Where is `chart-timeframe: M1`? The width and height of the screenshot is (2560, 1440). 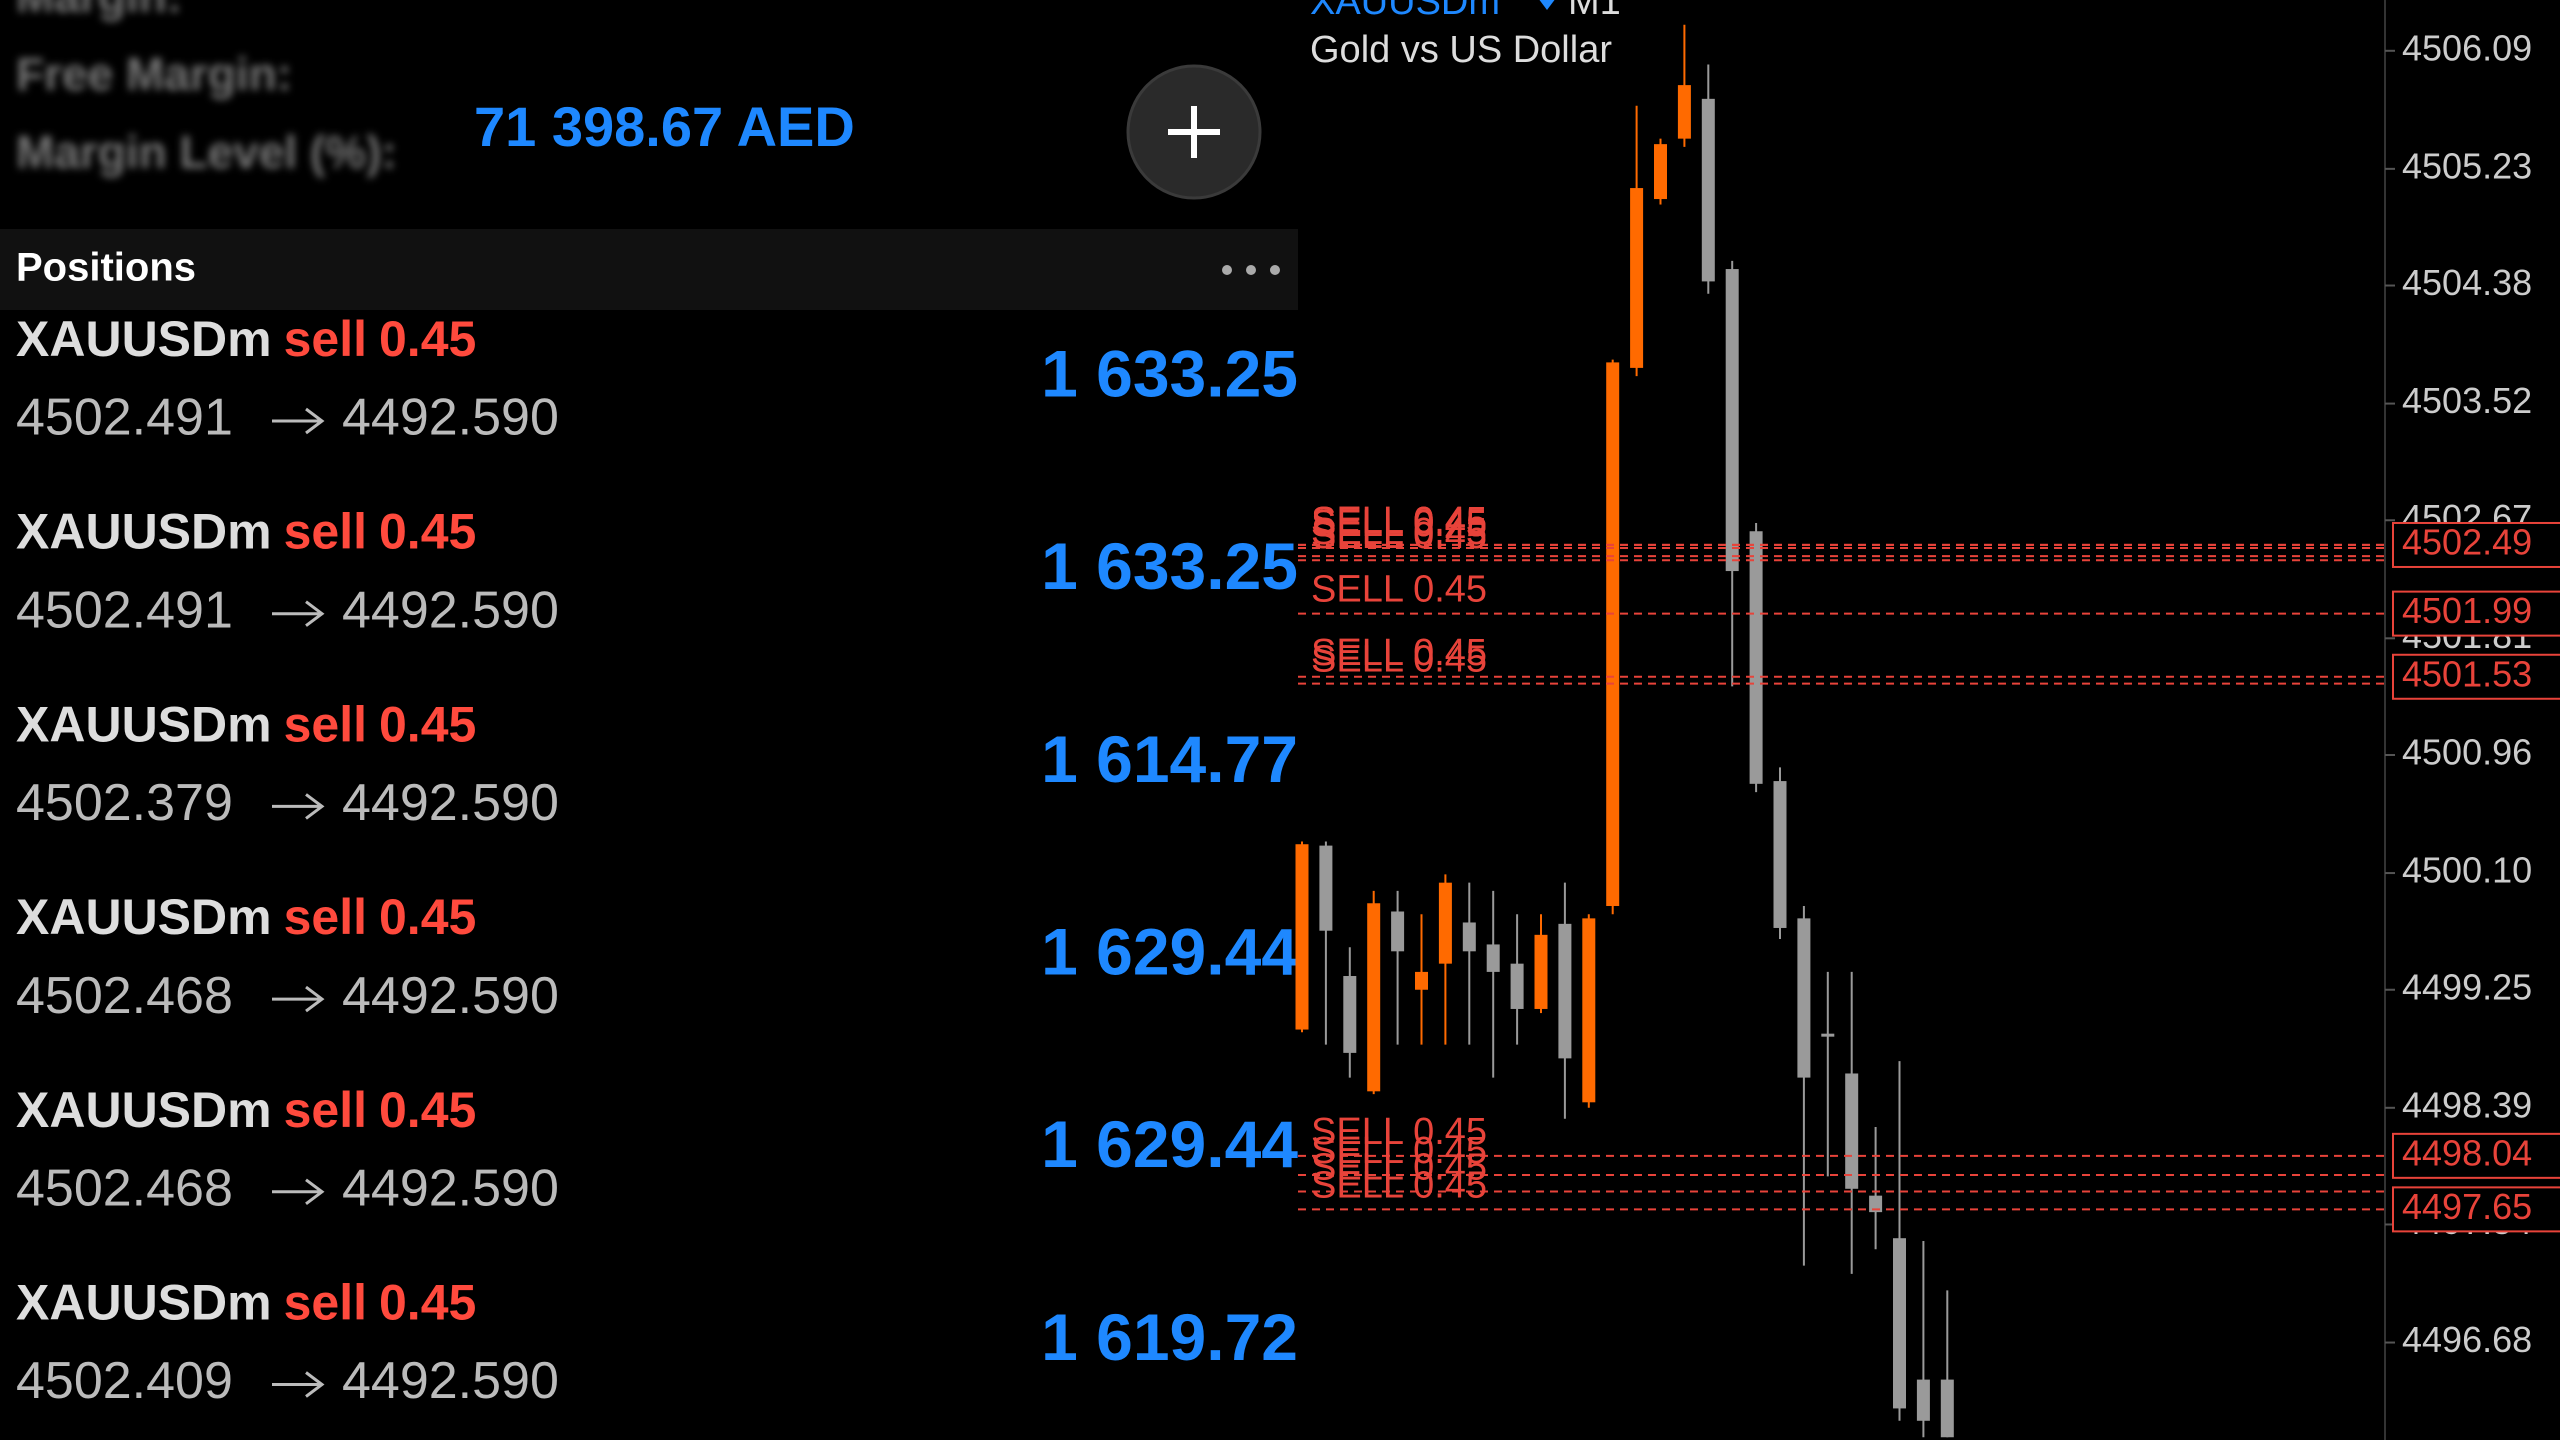 chart-timeframe: M1 is located at coordinates (1594, 11).